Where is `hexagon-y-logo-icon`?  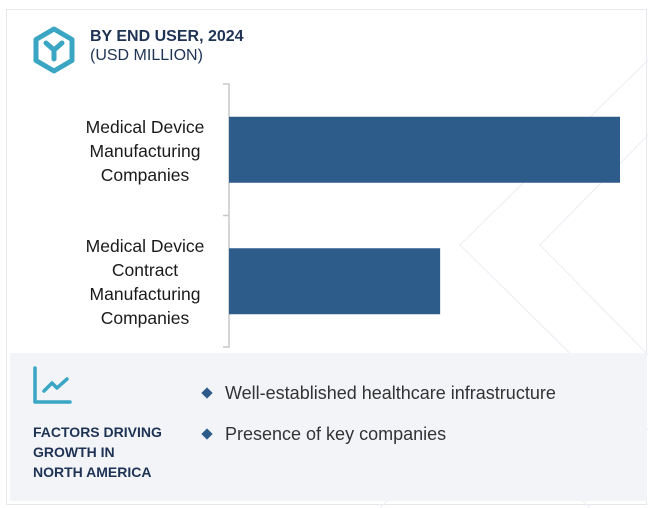 hexagon-y-logo-icon is located at coordinates (54, 50).